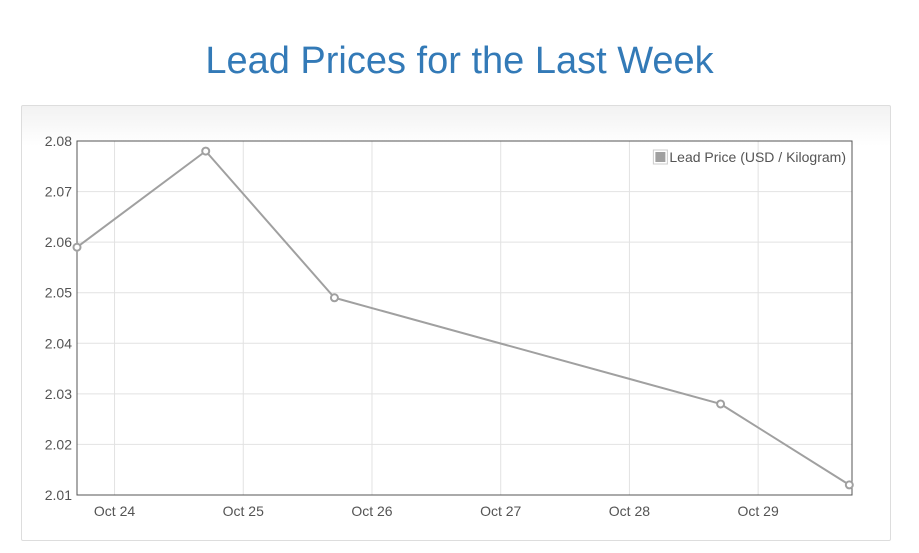 This screenshot has height=553, width=919. I want to click on x-tick-label: Oct 28, so click(629, 511).